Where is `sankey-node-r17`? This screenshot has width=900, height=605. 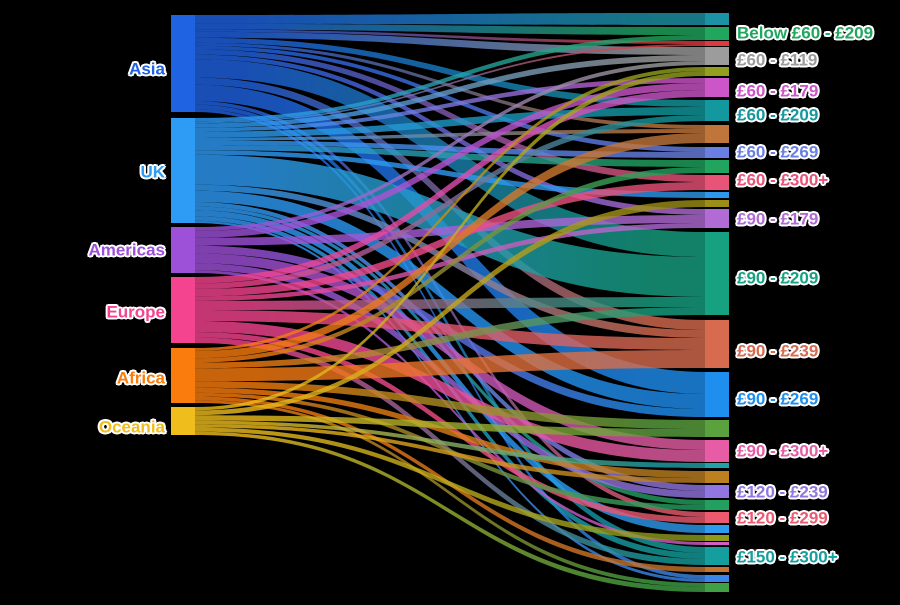 sankey-node-r17 is located at coordinates (717, 428).